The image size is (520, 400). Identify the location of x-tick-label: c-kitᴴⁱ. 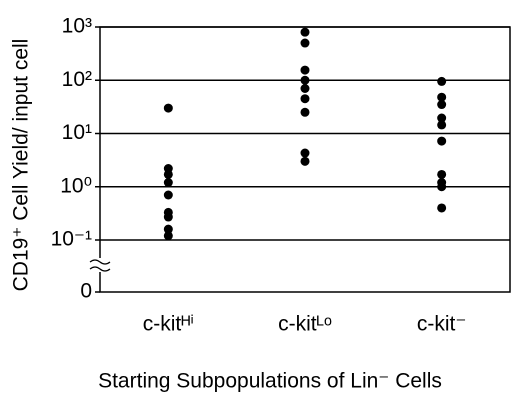
(168, 324).